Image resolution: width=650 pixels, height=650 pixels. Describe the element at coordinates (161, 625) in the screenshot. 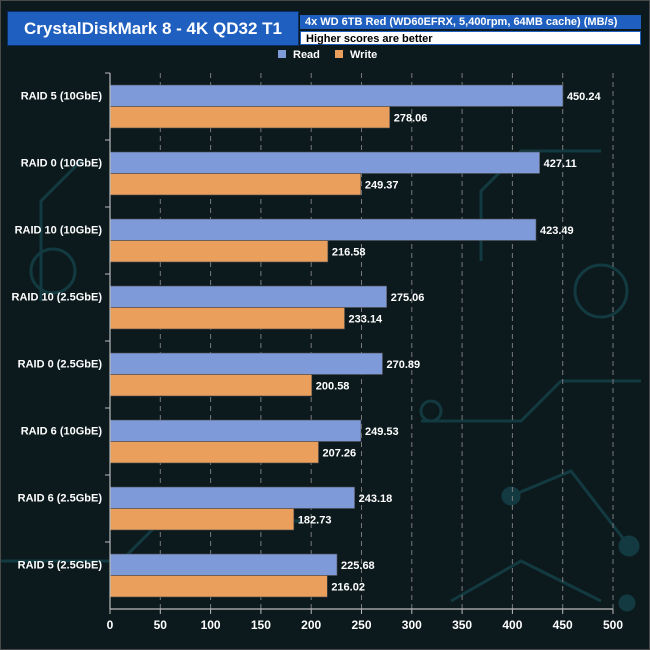

I see `x-tick-label: 50` at that location.